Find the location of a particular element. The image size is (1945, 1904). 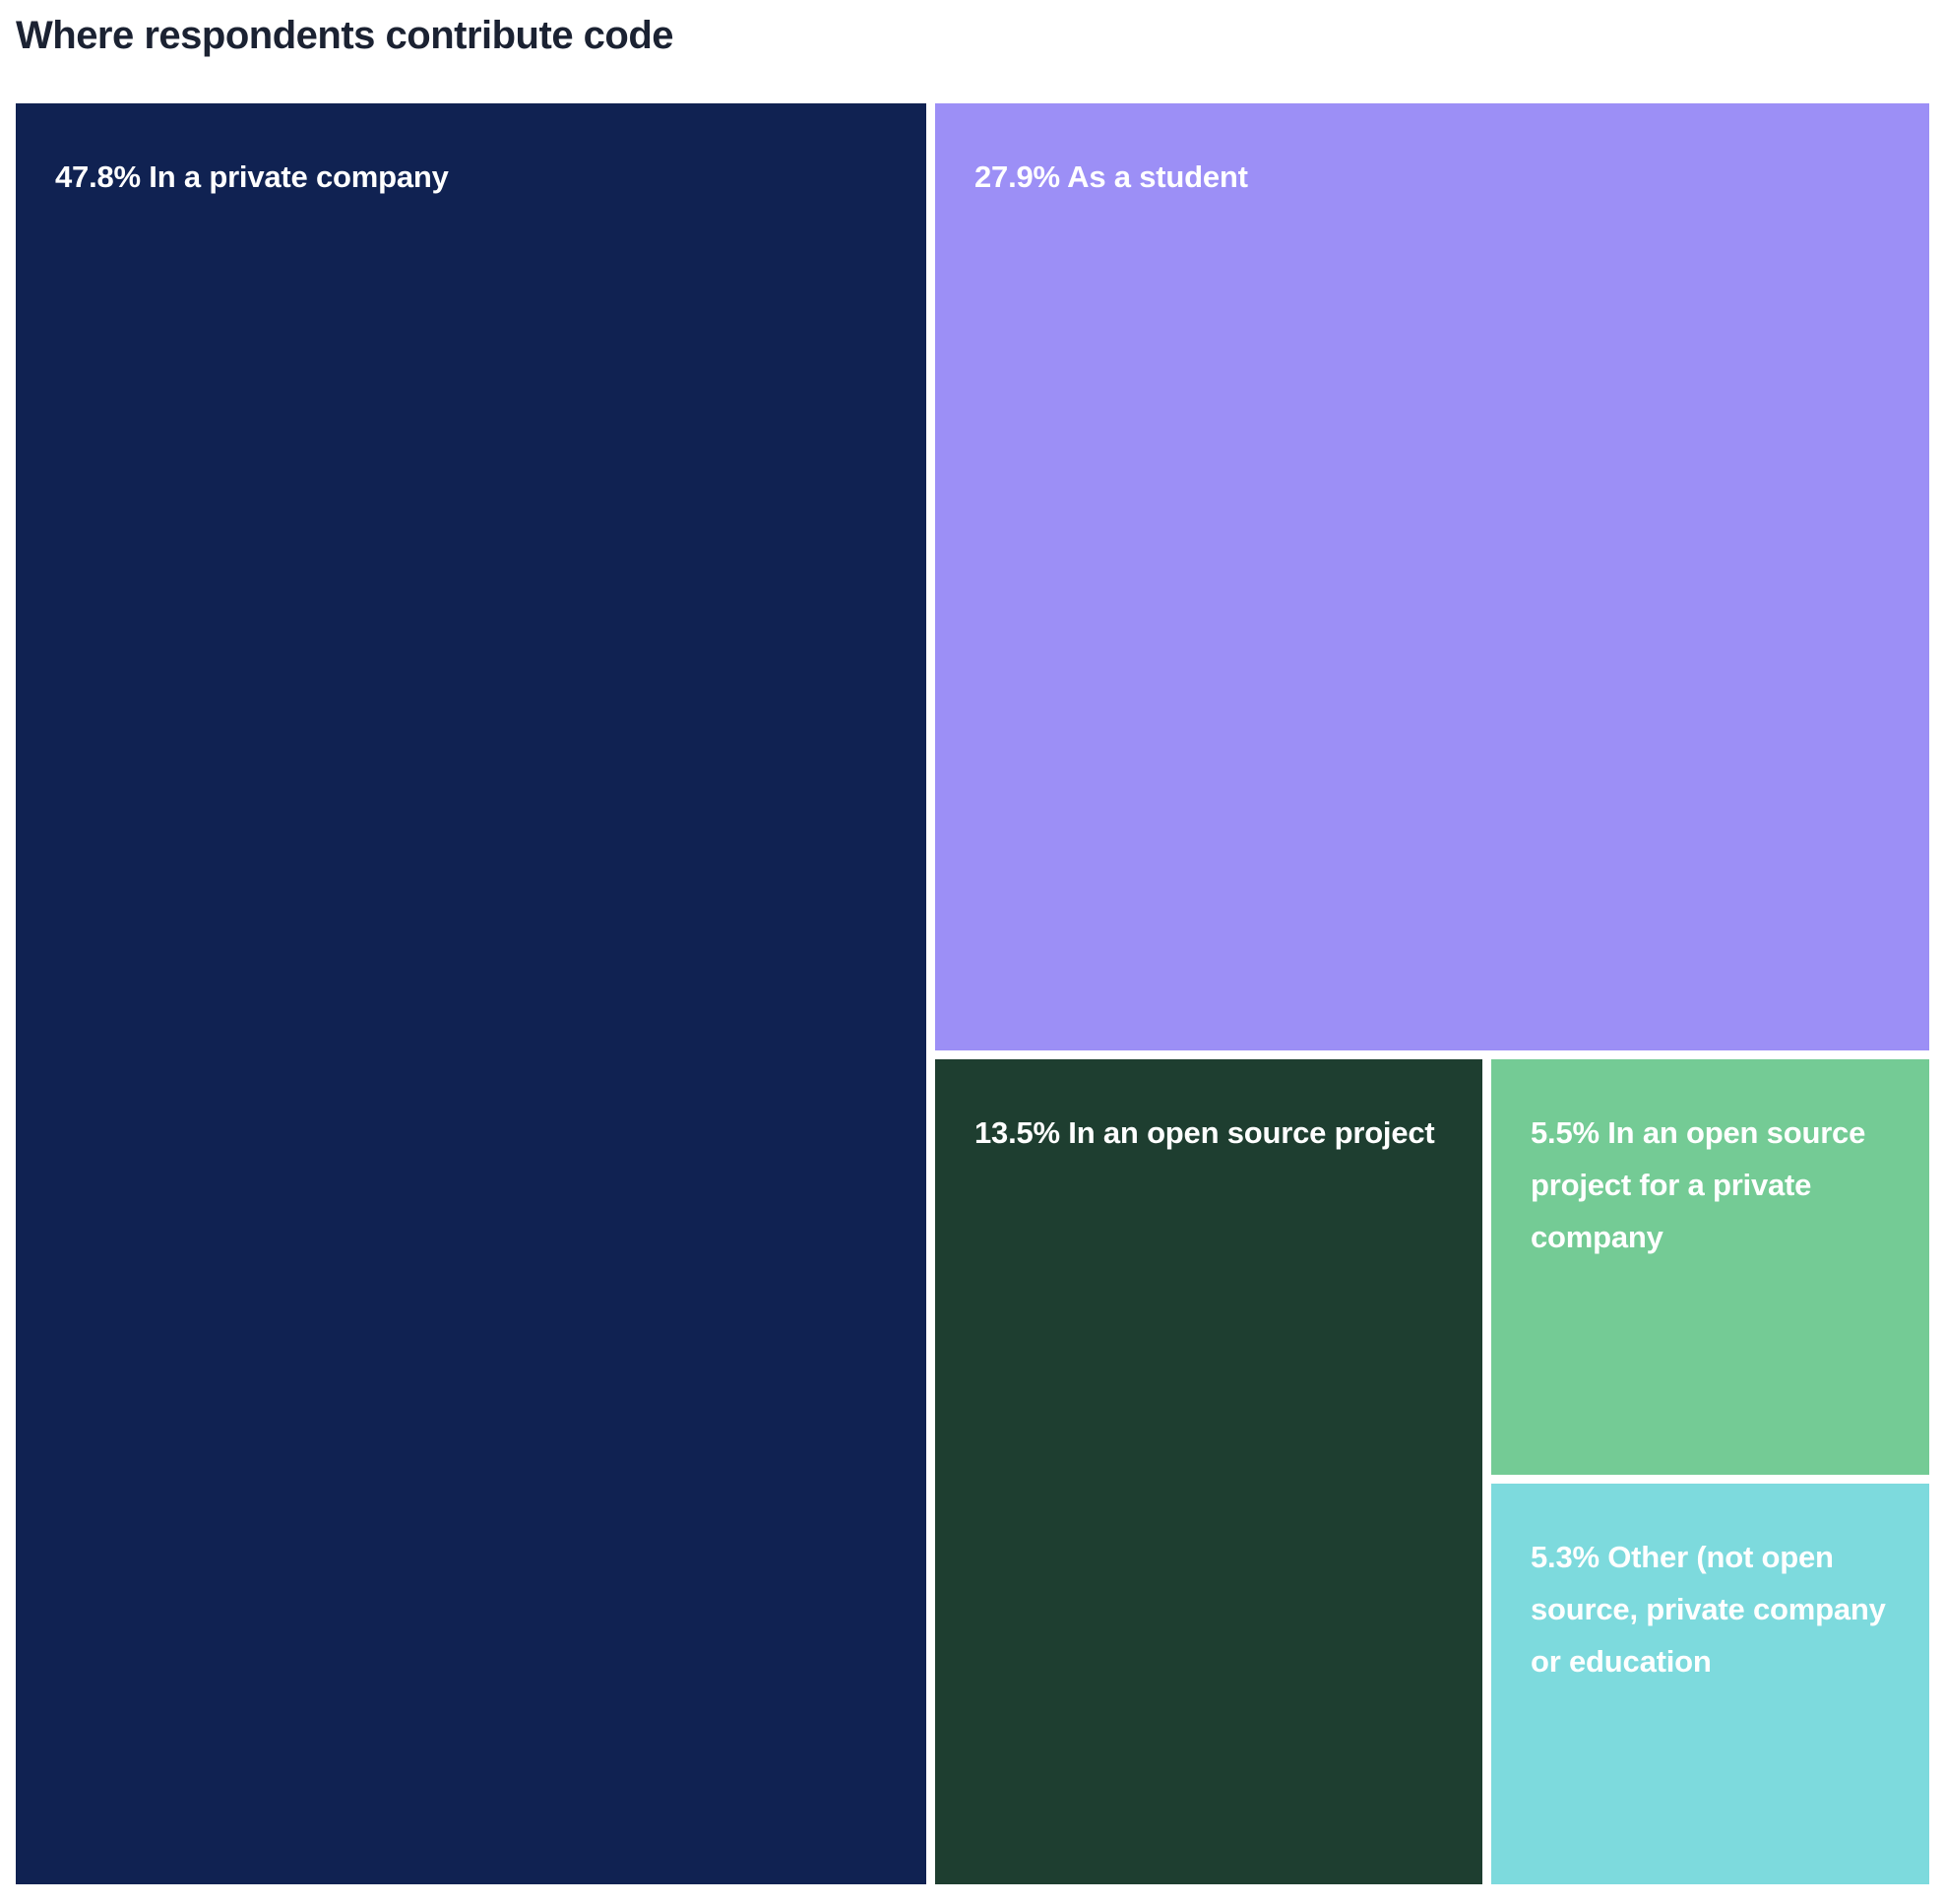

treemap-tile: 13.5% In an open source project is located at coordinates (1208, 1471).